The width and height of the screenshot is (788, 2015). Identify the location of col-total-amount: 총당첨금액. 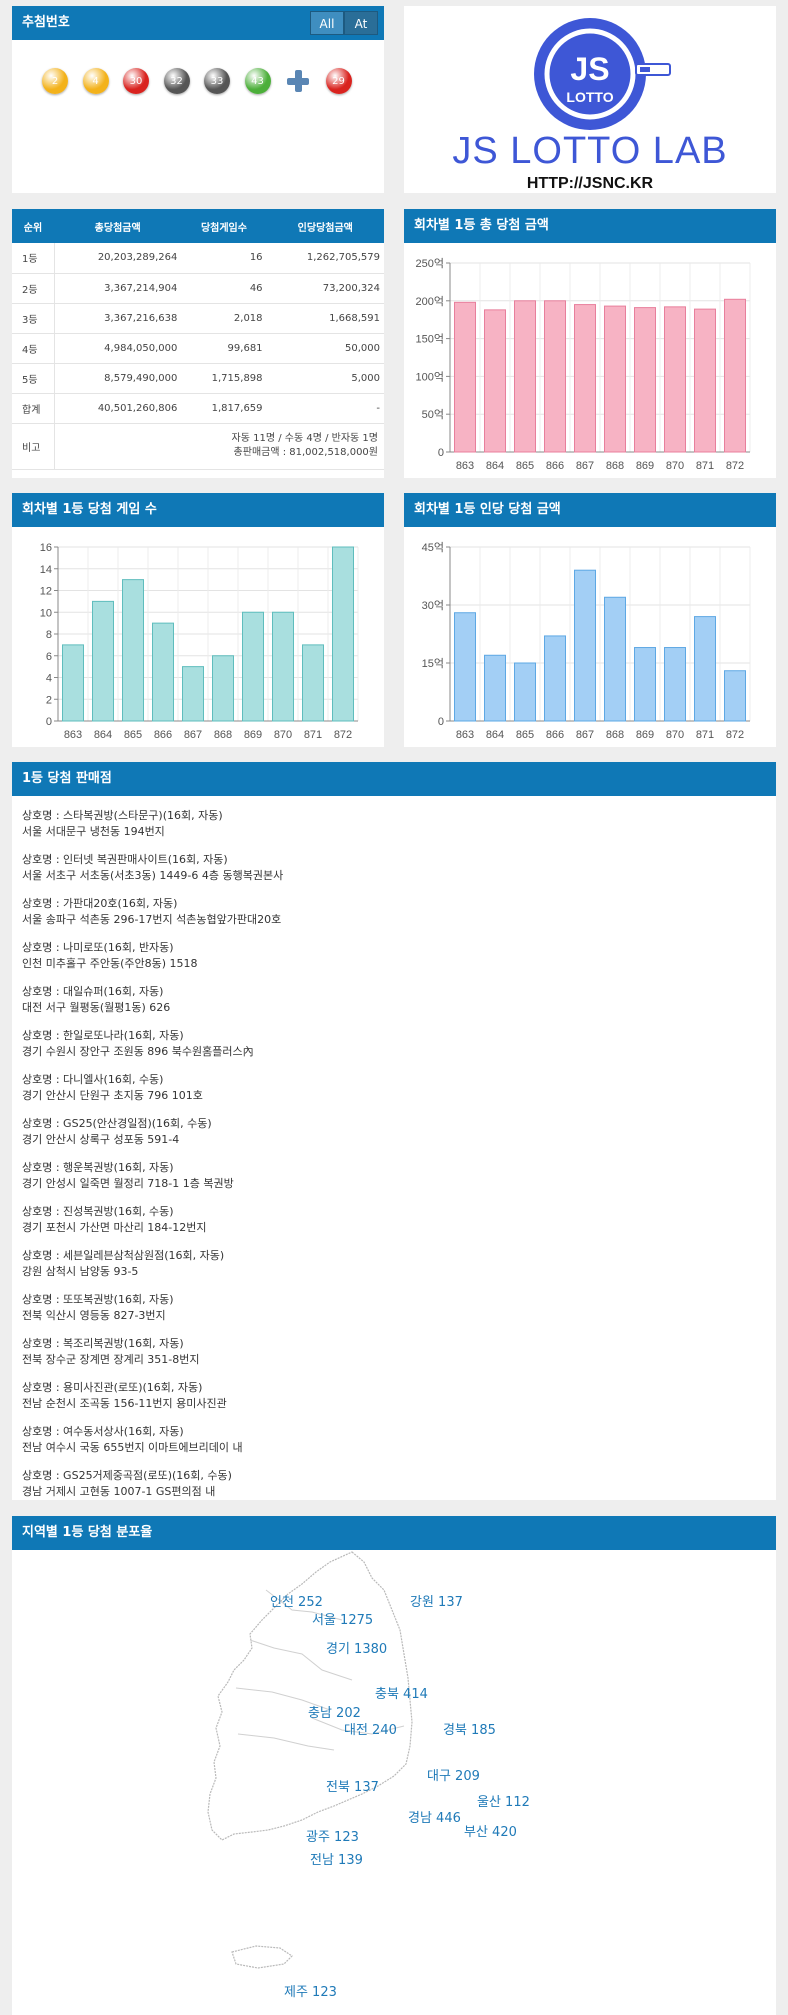
(118, 226).